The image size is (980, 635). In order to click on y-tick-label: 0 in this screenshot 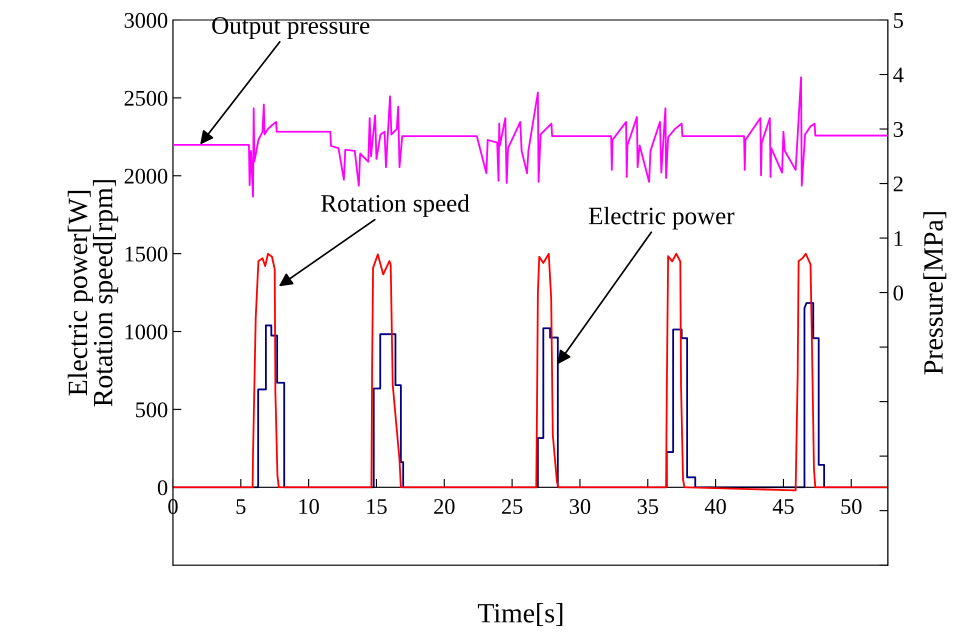, I will do `click(163, 488)`.